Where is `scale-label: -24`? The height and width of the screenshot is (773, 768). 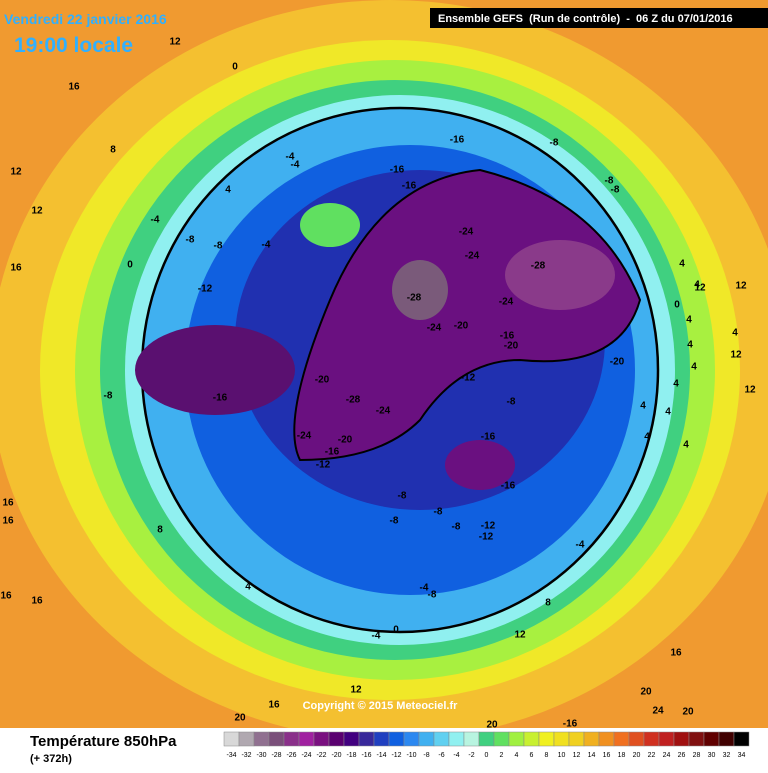 scale-label: -24 is located at coordinates (306, 755).